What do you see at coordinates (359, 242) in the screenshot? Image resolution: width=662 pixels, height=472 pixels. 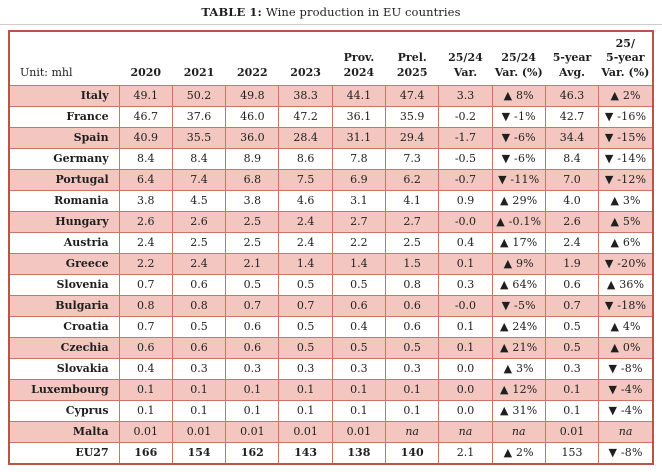 I see `cell-value: 2.2` at bounding box center [359, 242].